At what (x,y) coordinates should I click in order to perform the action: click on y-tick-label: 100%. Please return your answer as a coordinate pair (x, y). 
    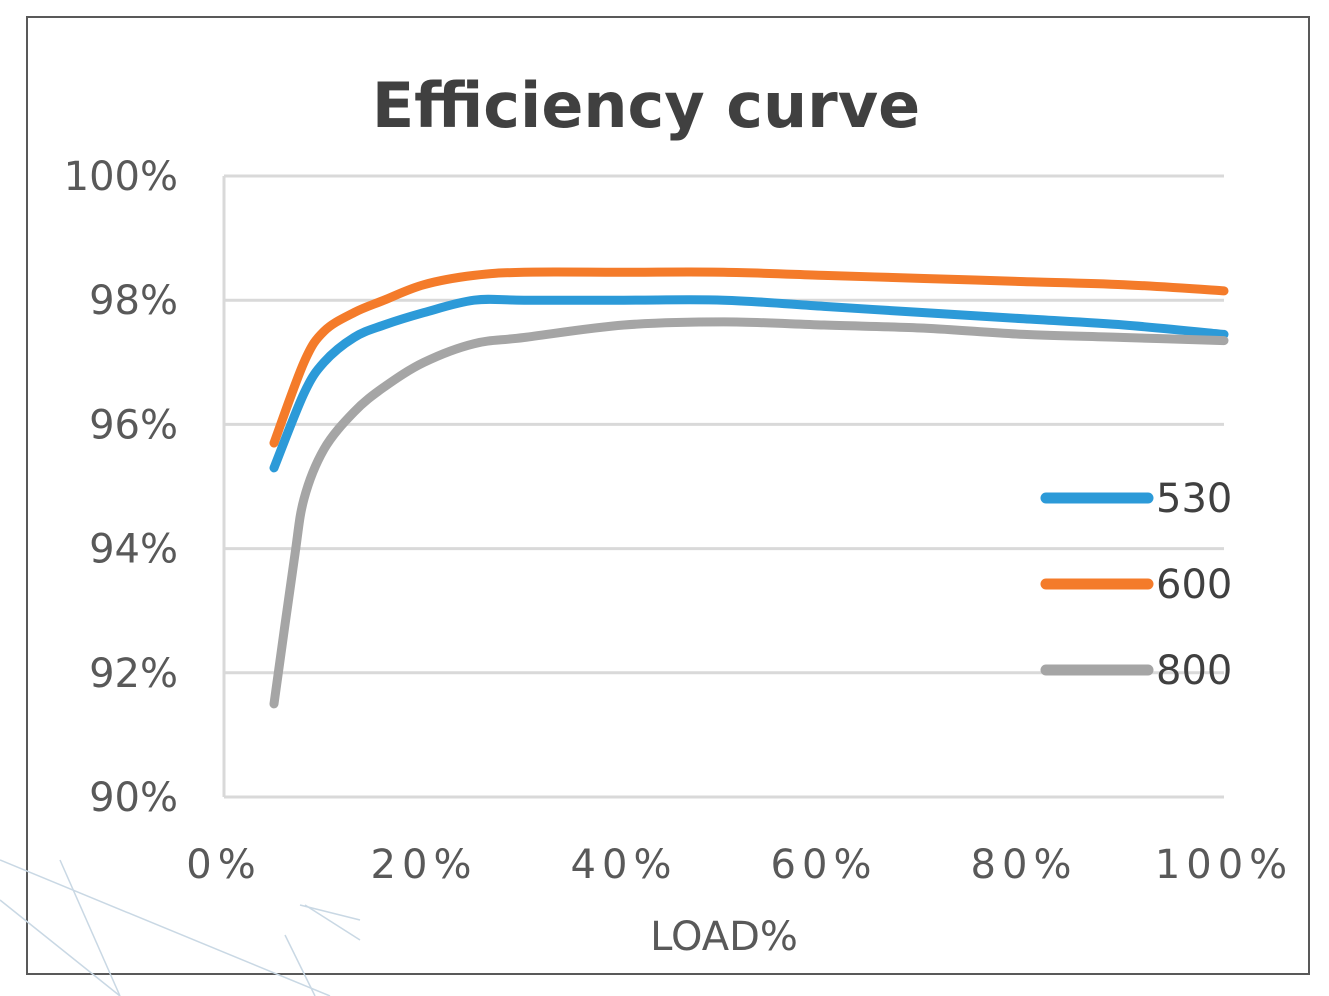
    Looking at the image, I should click on (121, 177).